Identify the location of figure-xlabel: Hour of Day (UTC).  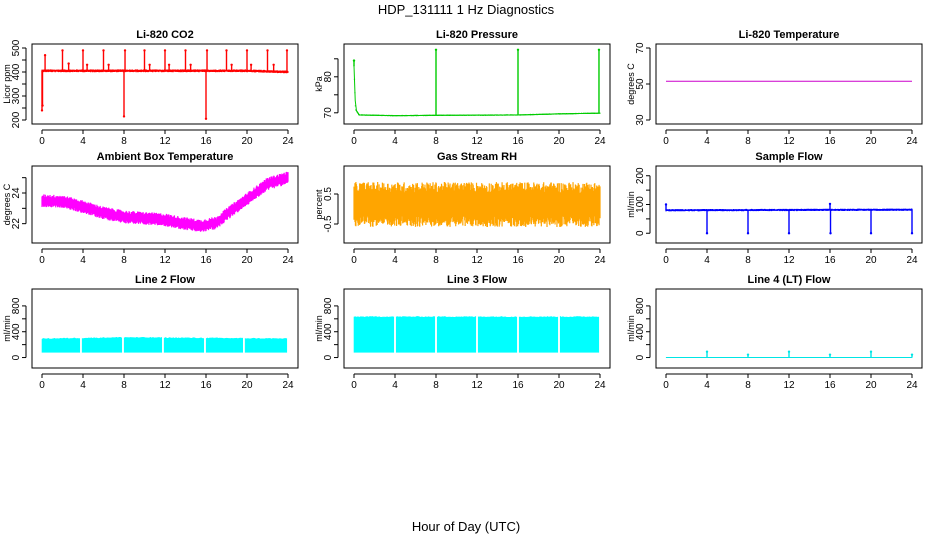
(466, 526).